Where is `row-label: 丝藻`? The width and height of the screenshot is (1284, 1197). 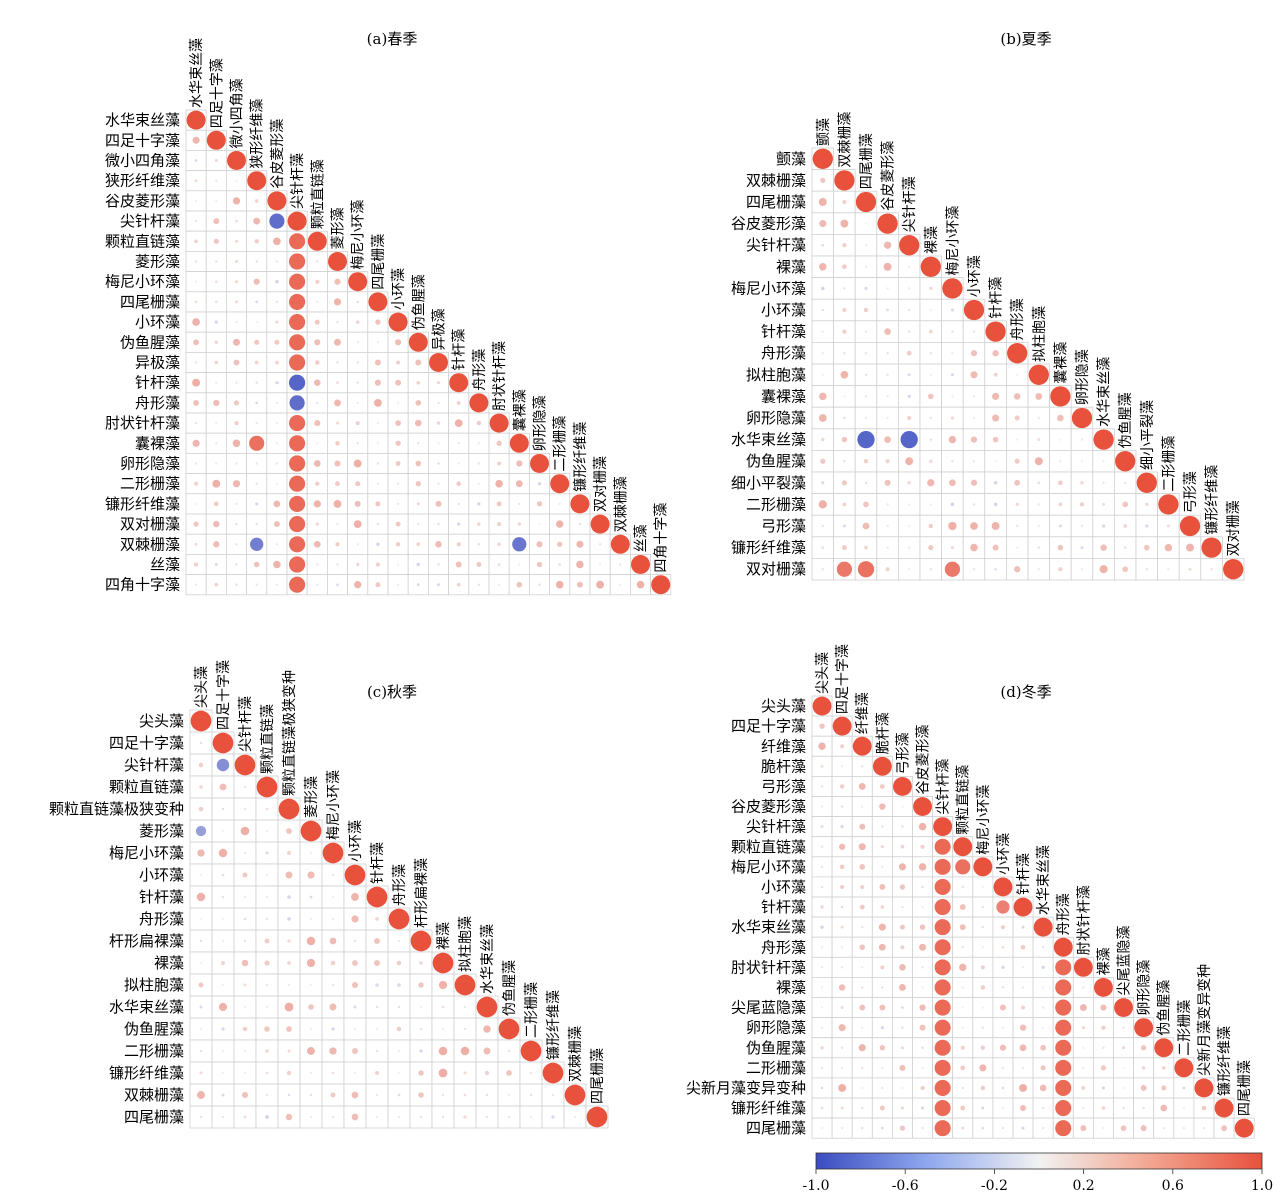 row-label: 丝藻 is located at coordinates (165, 565).